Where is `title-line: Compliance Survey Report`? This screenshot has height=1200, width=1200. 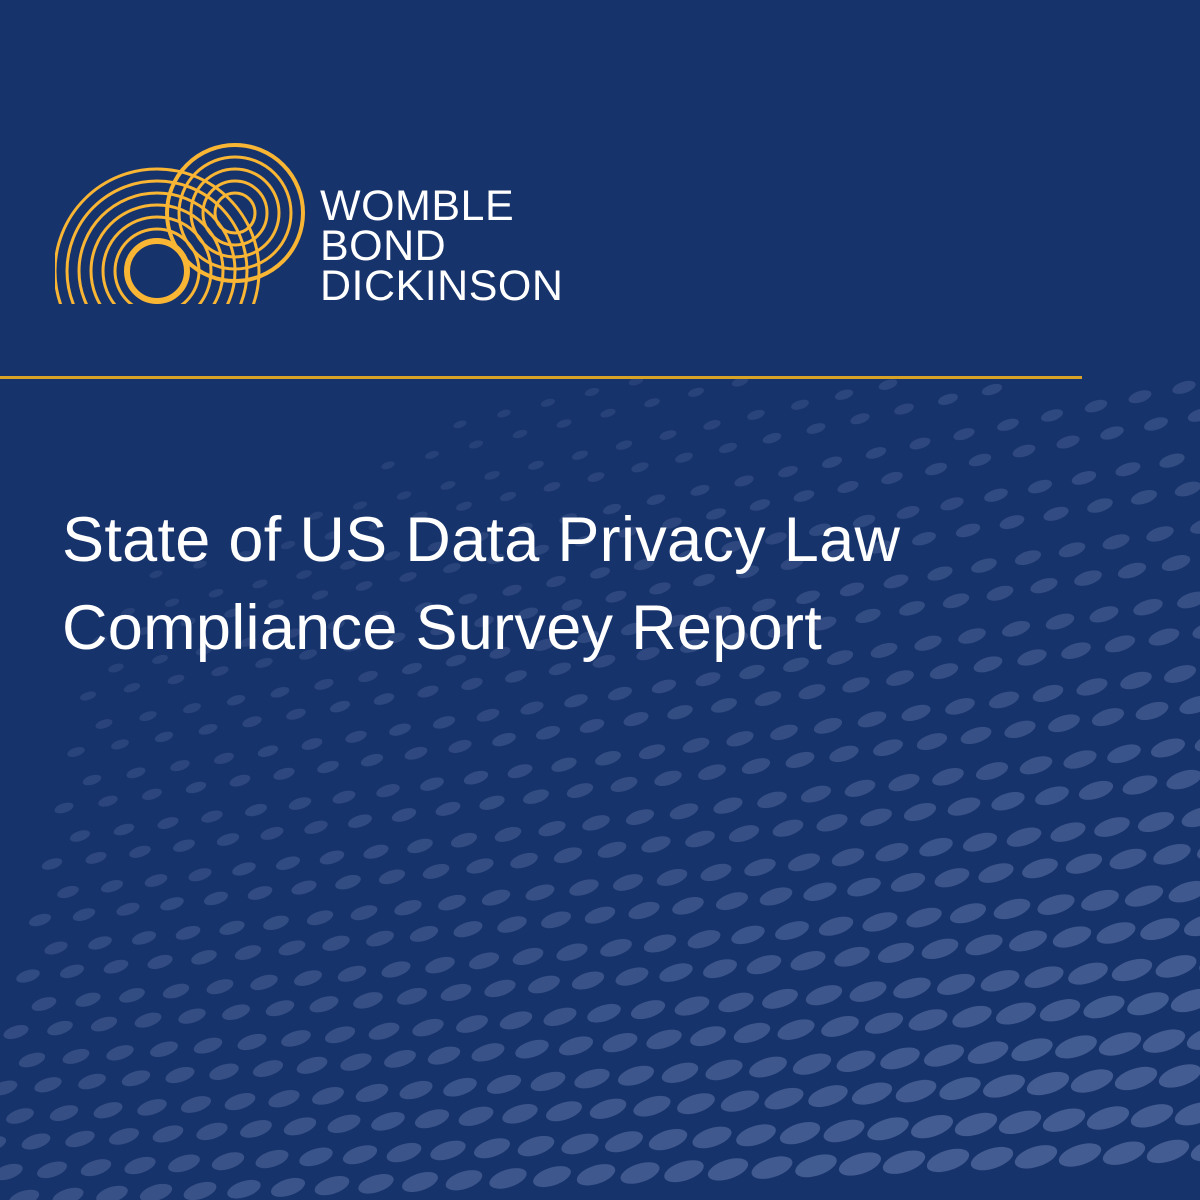
title-line: Compliance Survey Report is located at coordinates (442, 628).